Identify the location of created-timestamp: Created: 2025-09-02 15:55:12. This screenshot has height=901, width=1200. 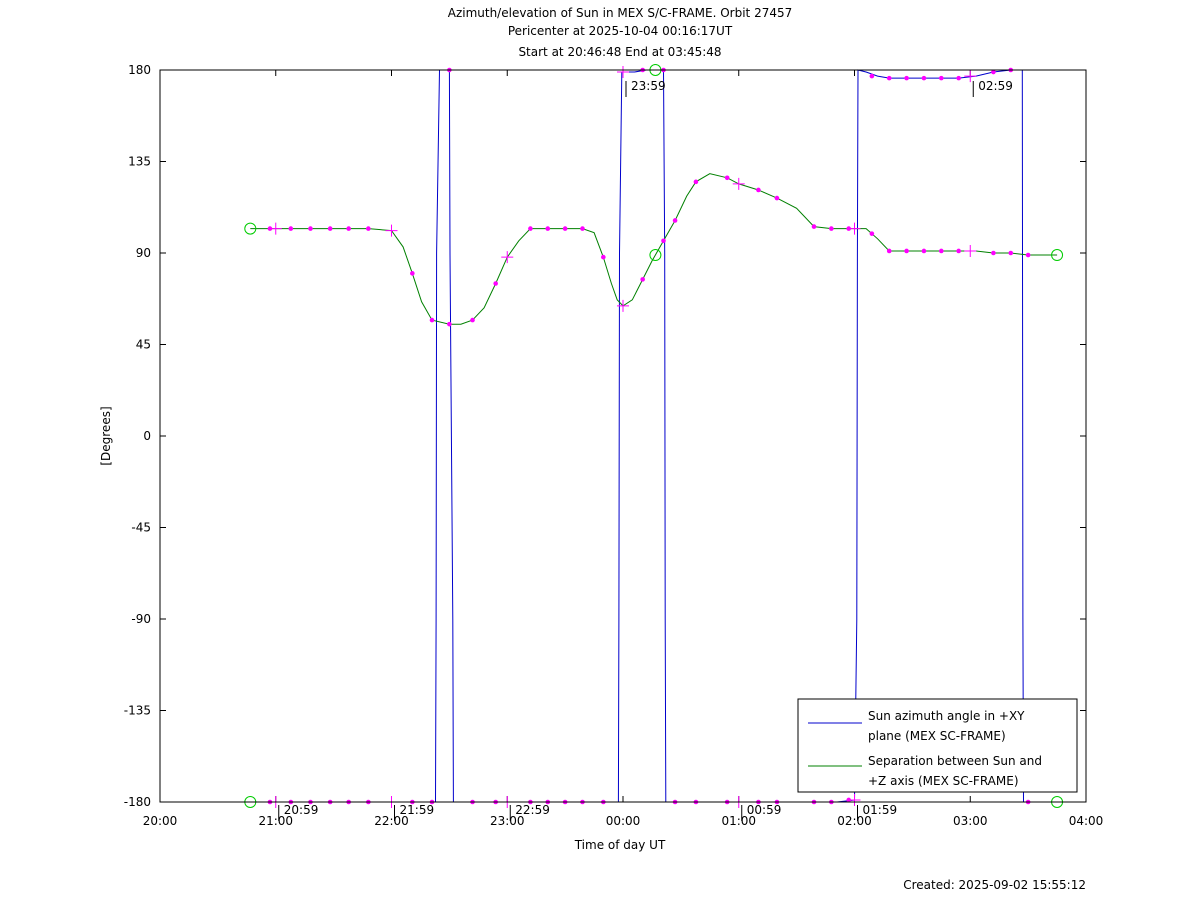
(994, 885).